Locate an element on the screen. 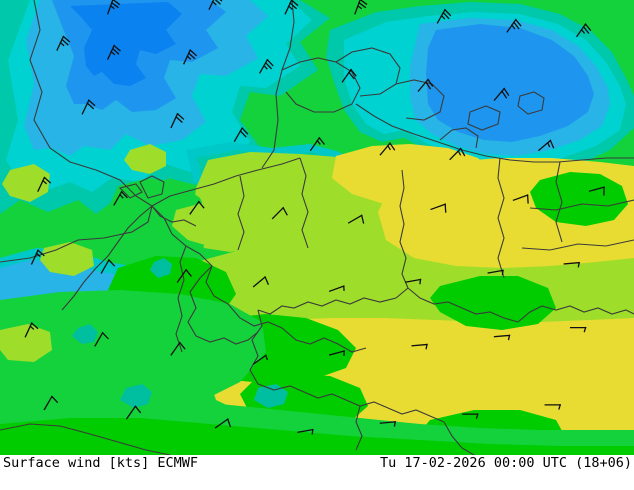 The height and width of the screenshot is (490, 634). product-title: Surface wind [kts] ECMWF is located at coordinates (101, 463).